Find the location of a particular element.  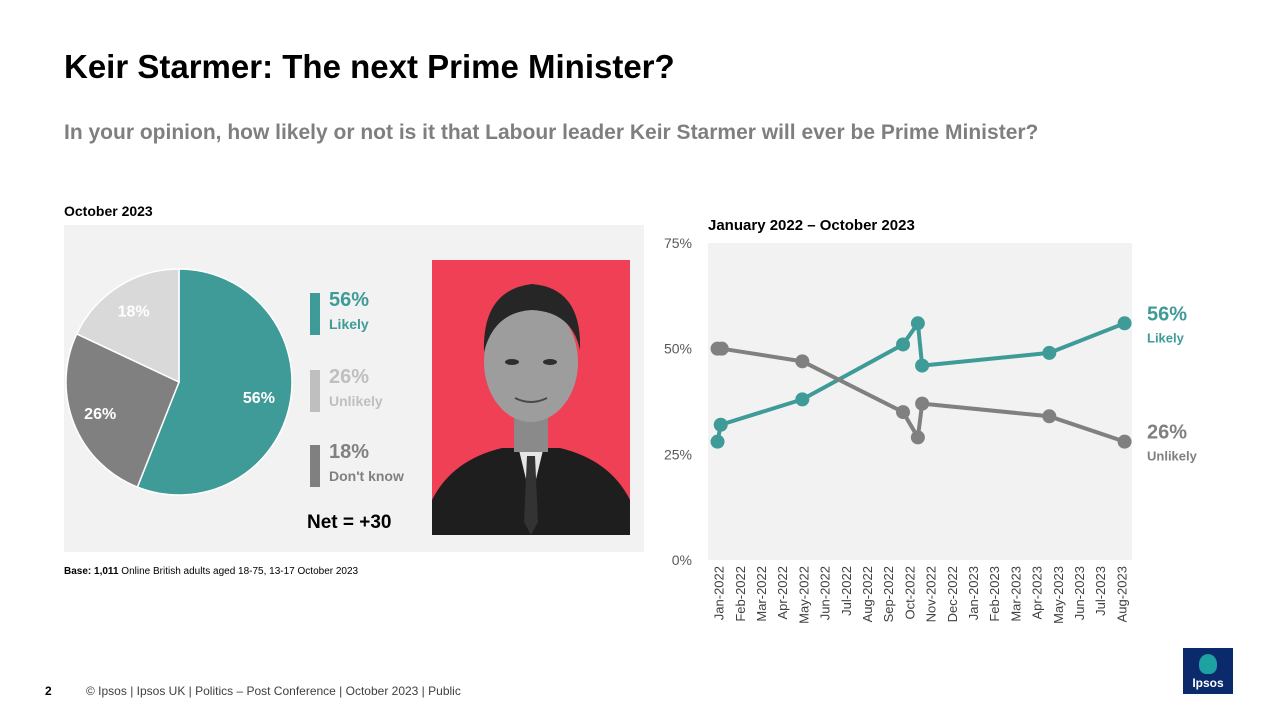

x-tick-label: Dec-2022 is located at coordinates (952, 594).